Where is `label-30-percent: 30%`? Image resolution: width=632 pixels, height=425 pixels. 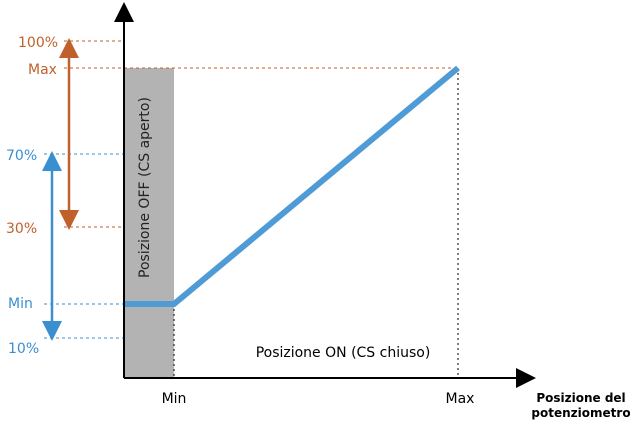
label-30-percent: 30% is located at coordinates (21, 229).